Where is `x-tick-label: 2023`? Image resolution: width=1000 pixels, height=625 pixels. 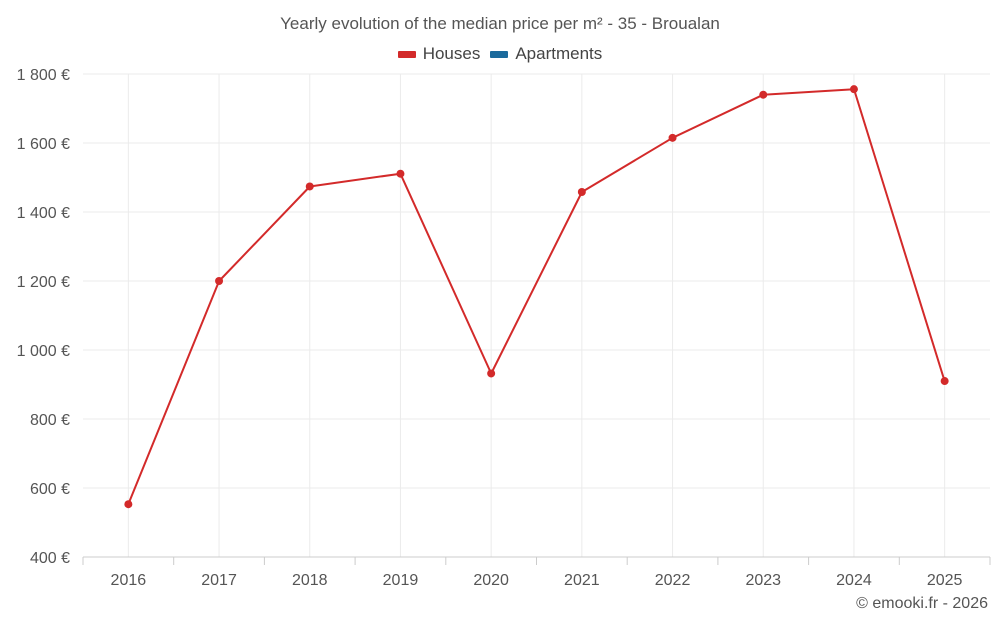 x-tick-label: 2023 is located at coordinates (763, 580).